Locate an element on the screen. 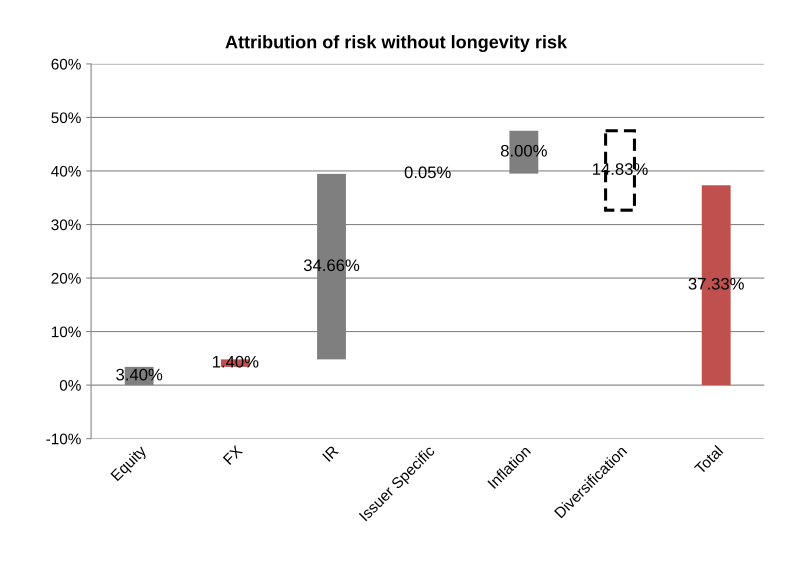 The width and height of the screenshot is (792, 581). data-label: 0.05% is located at coordinates (427, 172).